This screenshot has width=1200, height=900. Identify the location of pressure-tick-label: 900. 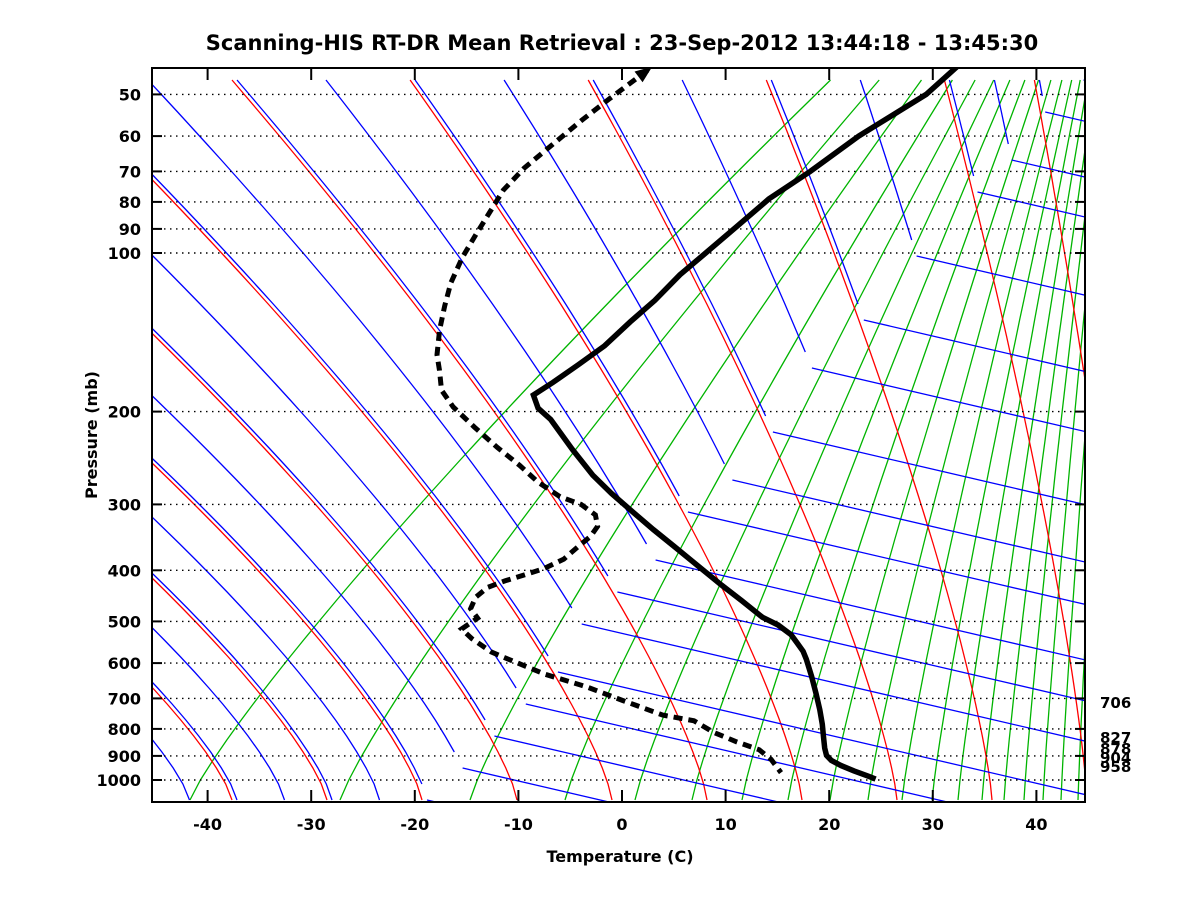
(124, 756).